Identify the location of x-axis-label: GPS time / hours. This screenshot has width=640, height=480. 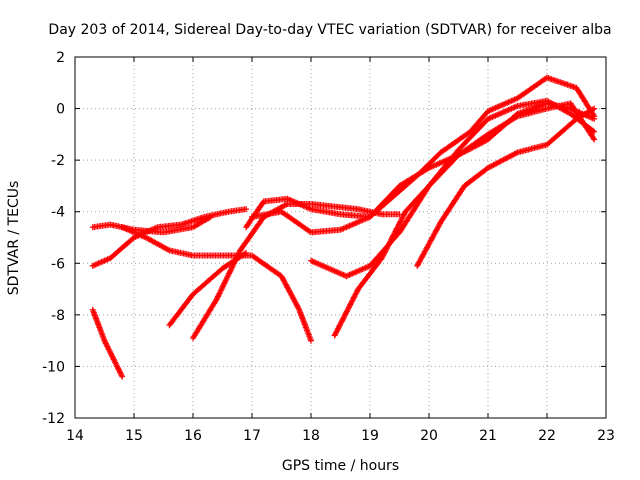
(340, 466).